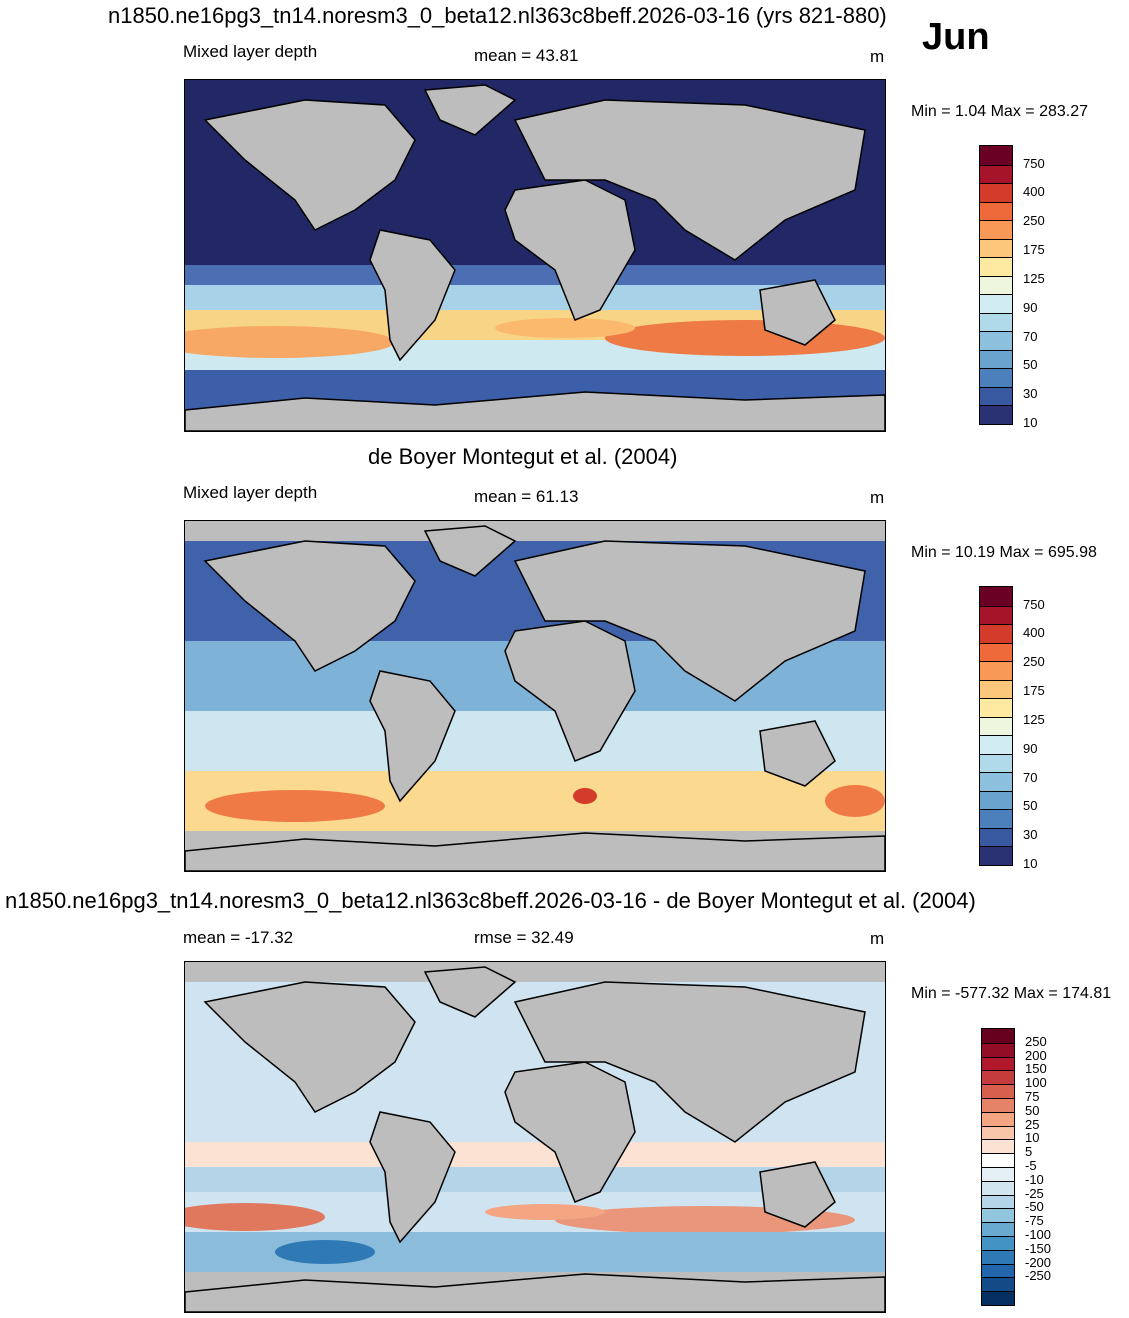 This screenshot has width=1129, height=1318. I want to click on colorbar-tick-label: -50, so click(1034, 1207).